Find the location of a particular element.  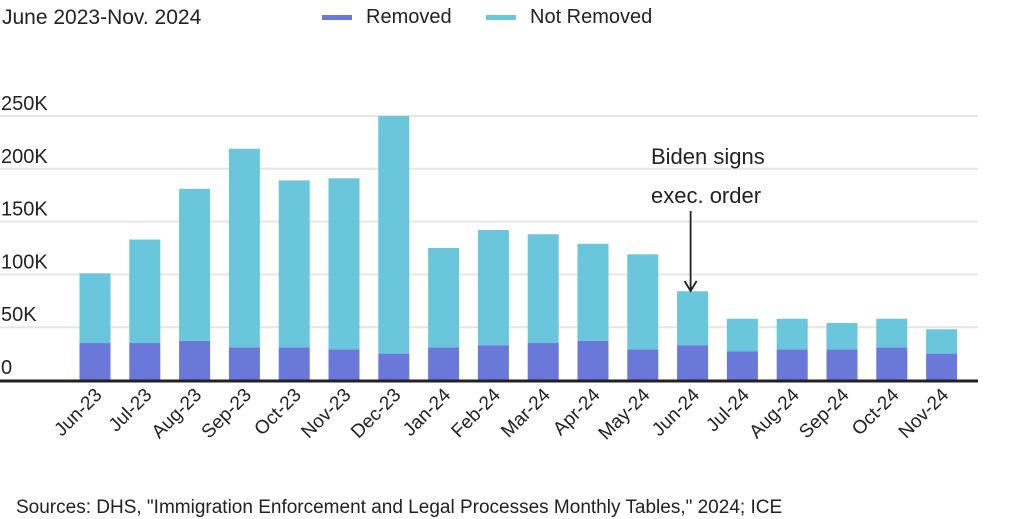

x-tick-label: Oct-23 is located at coordinates (278, 412).